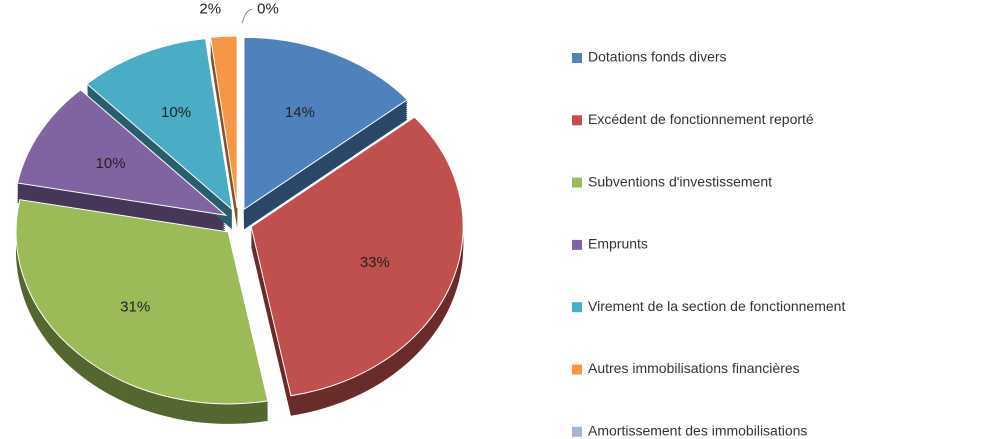  I want to click on legend-label: Amortissement des immobilisations, so click(697, 431).